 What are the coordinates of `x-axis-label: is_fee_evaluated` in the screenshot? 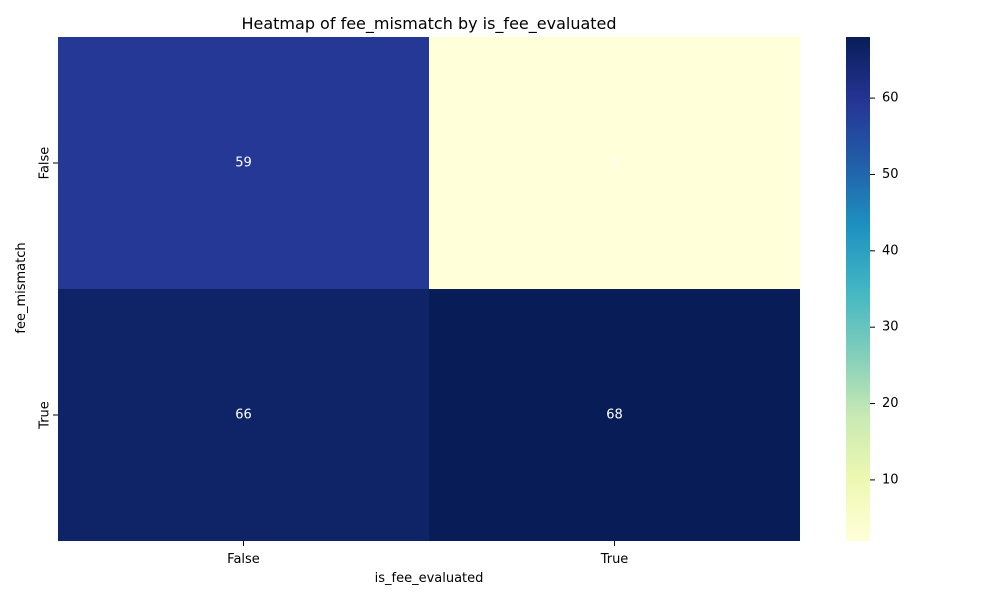 It's located at (429, 578).